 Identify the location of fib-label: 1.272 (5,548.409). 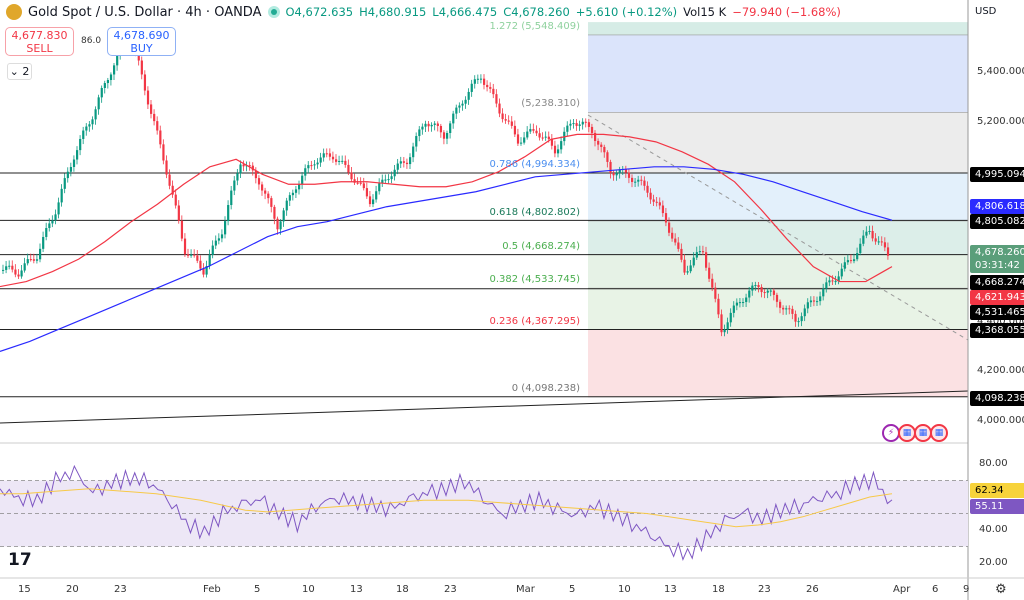
(534, 26).